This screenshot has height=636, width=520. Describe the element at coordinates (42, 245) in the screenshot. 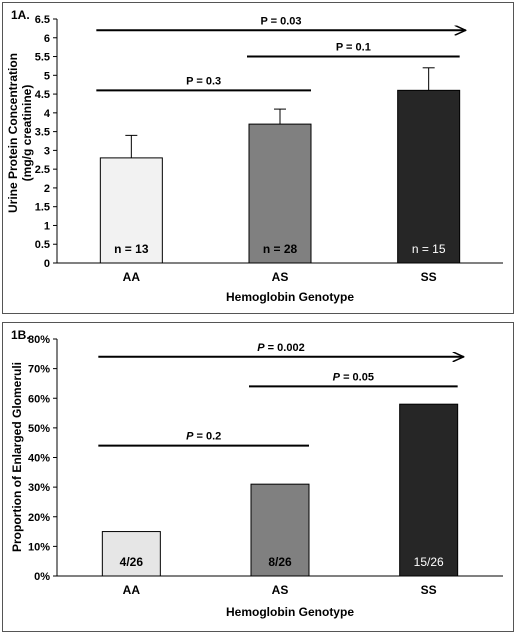

I see `y-tick-label: 0.5` at that location.